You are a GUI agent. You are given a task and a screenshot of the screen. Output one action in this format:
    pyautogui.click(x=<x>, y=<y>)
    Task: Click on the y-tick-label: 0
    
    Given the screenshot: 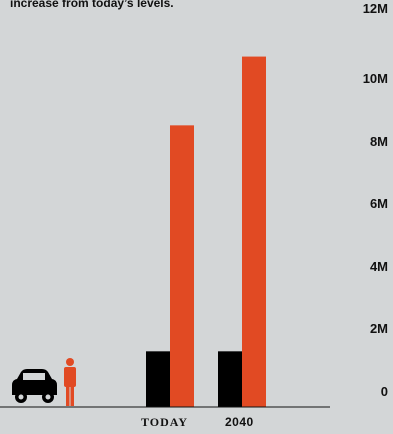 What is the action you would take?
    pyautogui.click(x=384, y=391)
    